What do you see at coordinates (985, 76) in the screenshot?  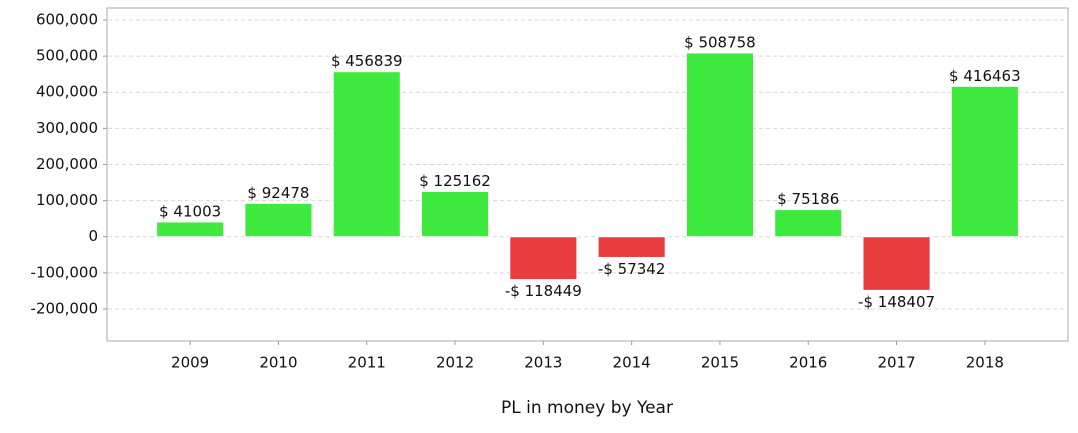 I see `data-label: $ 416463` at bounding box center [985, 76].